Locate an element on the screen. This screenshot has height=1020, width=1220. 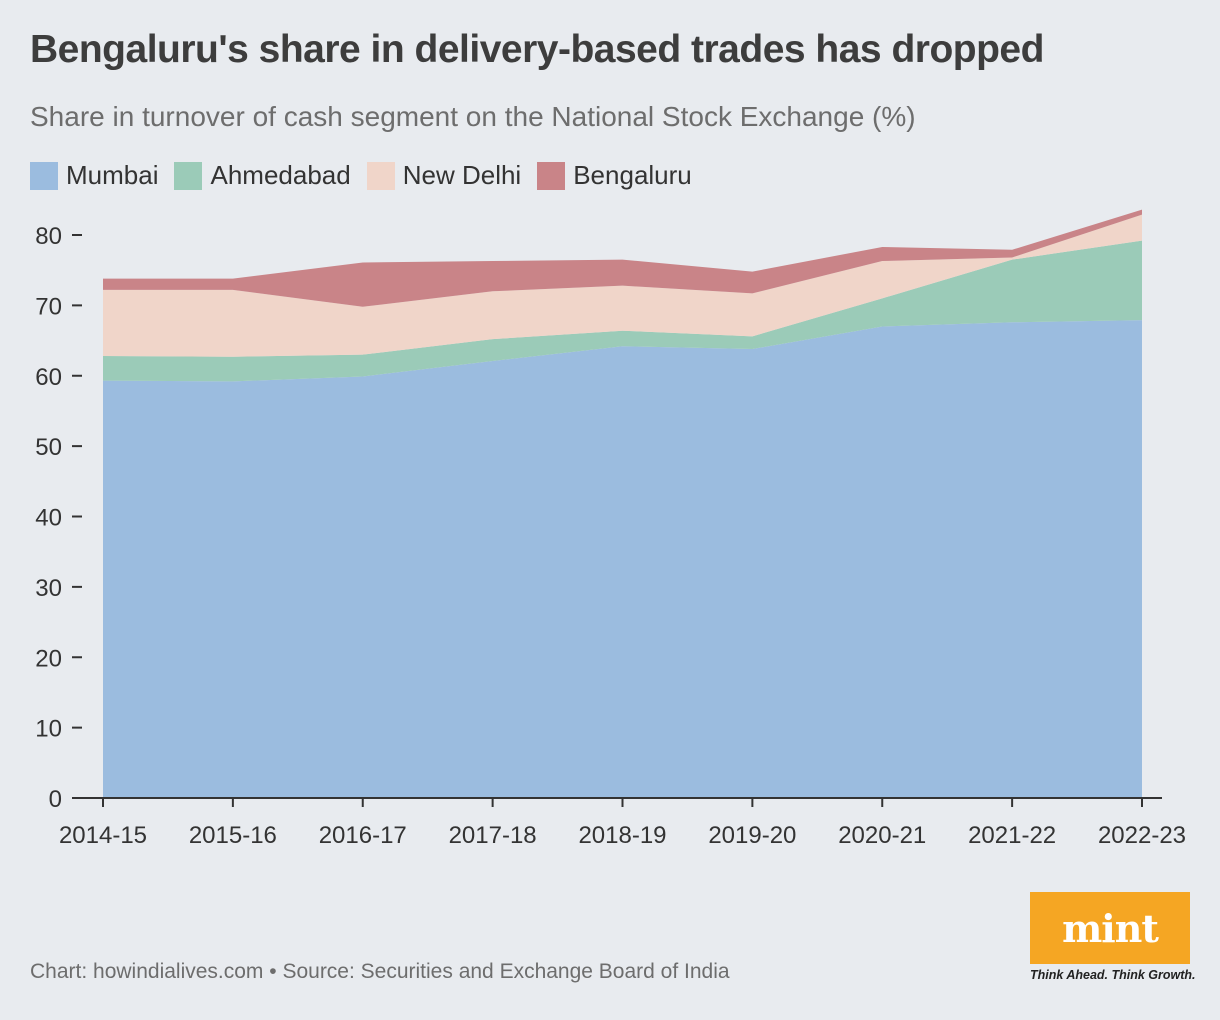
area-bengaluru is located at coordinates (622, 258).